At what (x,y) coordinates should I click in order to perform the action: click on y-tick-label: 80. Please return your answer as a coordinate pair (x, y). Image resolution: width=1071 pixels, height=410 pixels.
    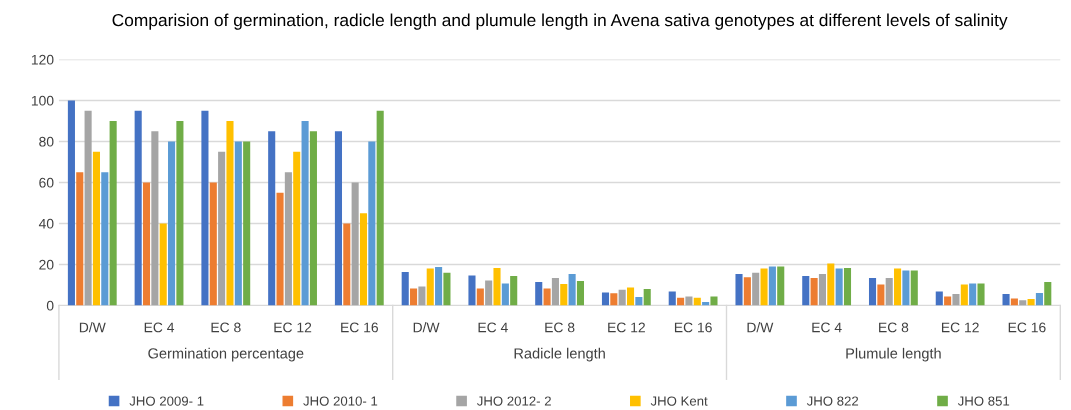
    Looking at the image, I should click on (46, 141).